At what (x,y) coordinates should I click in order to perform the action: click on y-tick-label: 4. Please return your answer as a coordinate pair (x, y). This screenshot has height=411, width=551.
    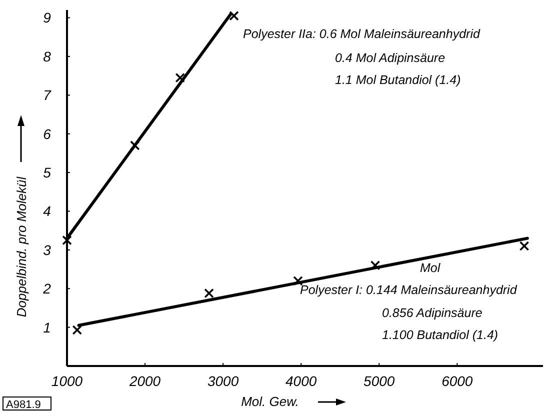
    Looking at the image, I should click on (47, 211).